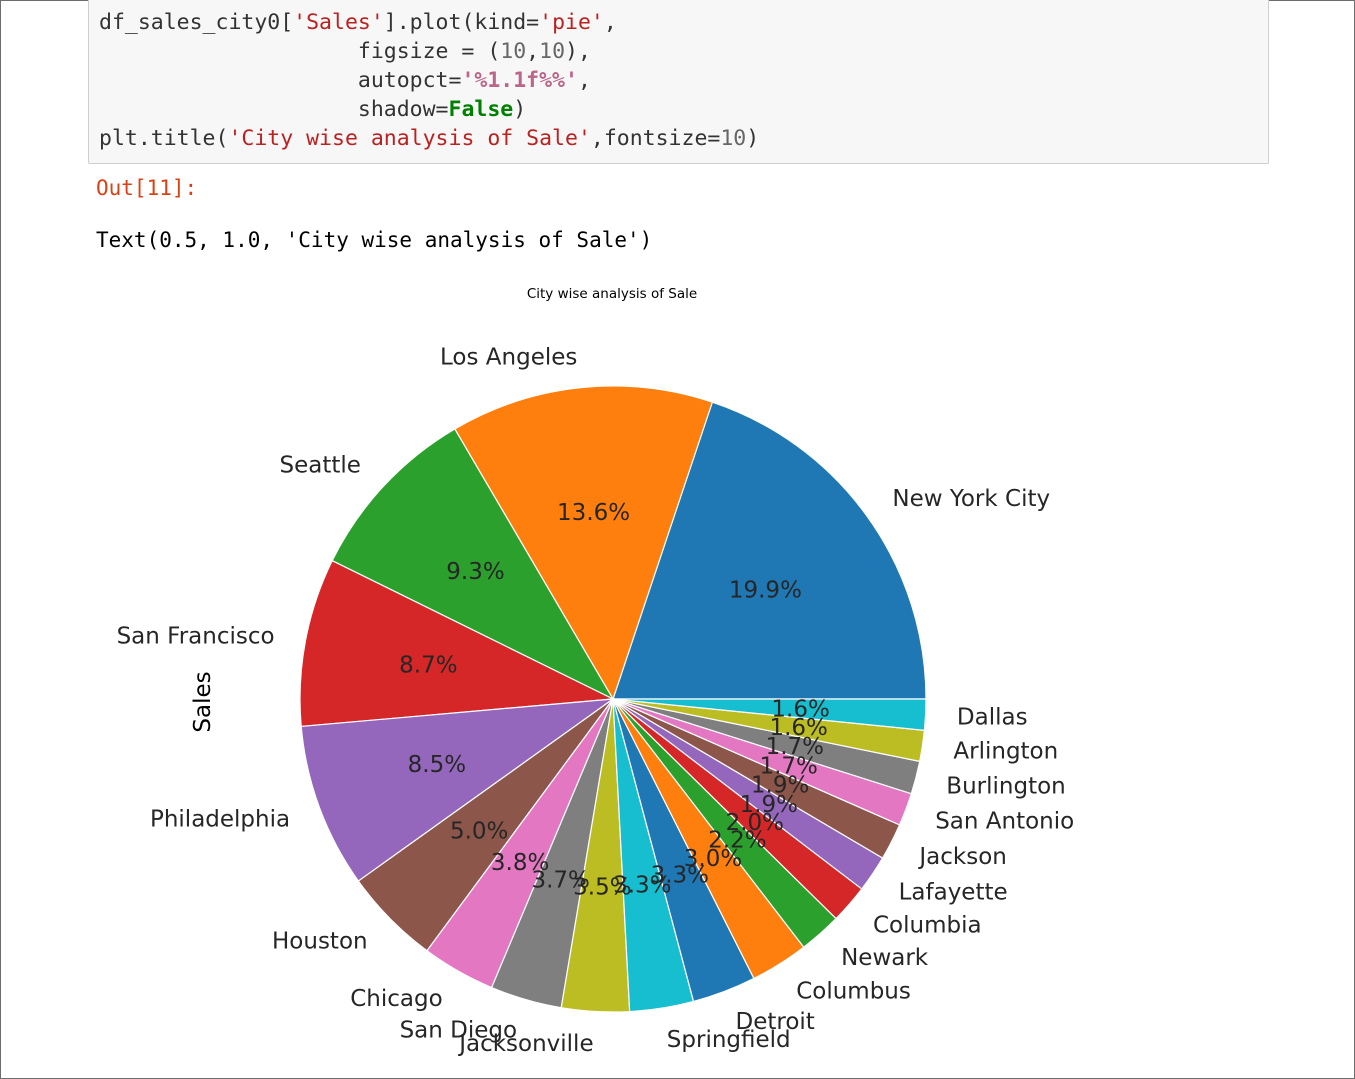  What do you see at coordinates (927, 926) in the screenshot?
I see `pie-category-label: Columbia` at bounding box center [927, 926].